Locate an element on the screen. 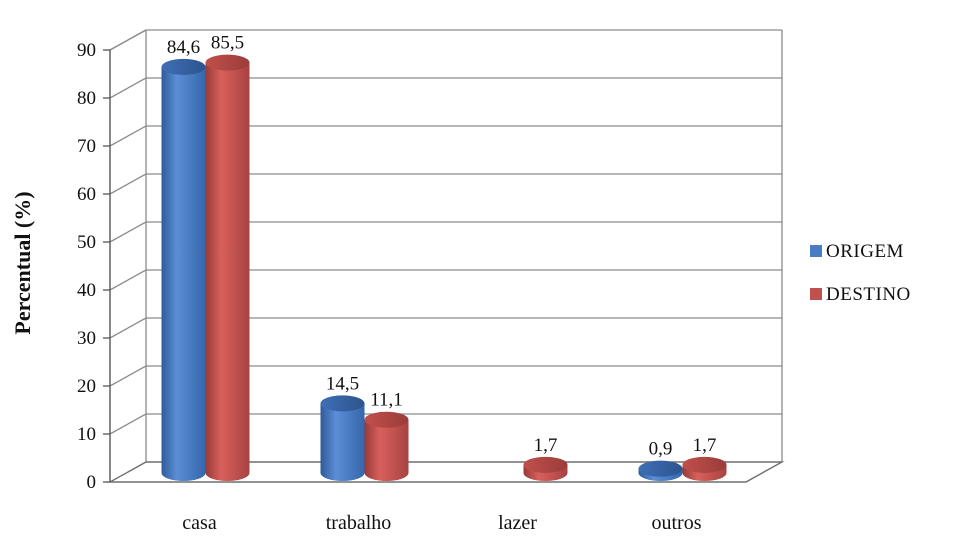  bar-origem-casa is located at coordinates (183, 269).